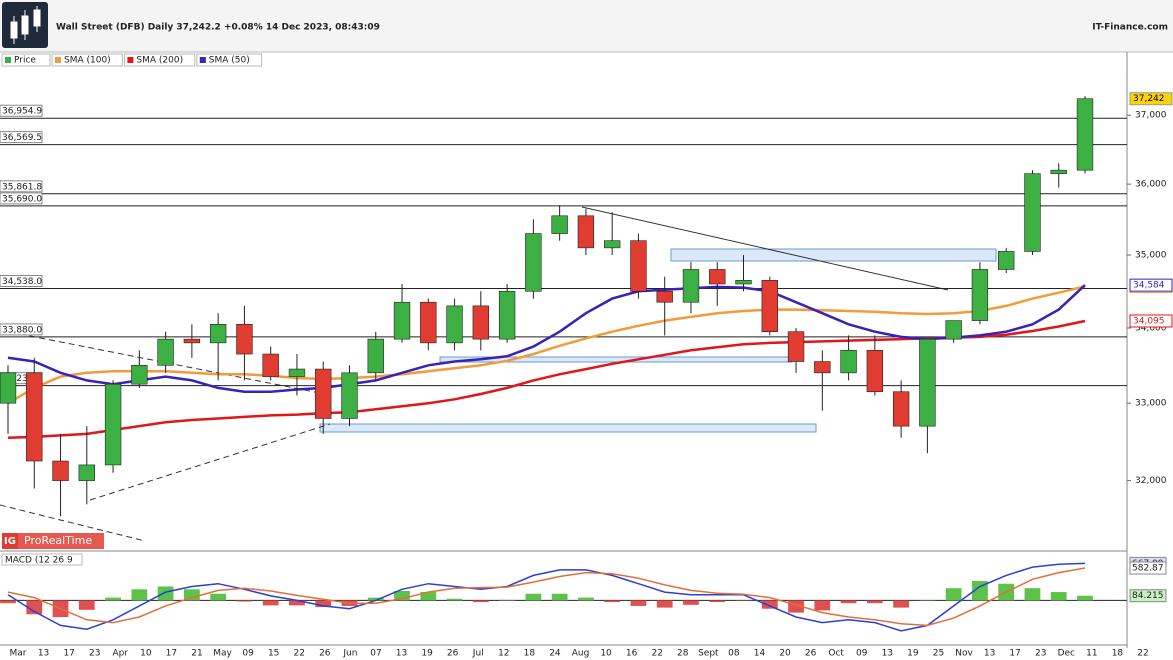  What do you see at coordinates (555, 654) in the screenshot?
I see `x-tick-label: 24` at bounding box center [555, 654].